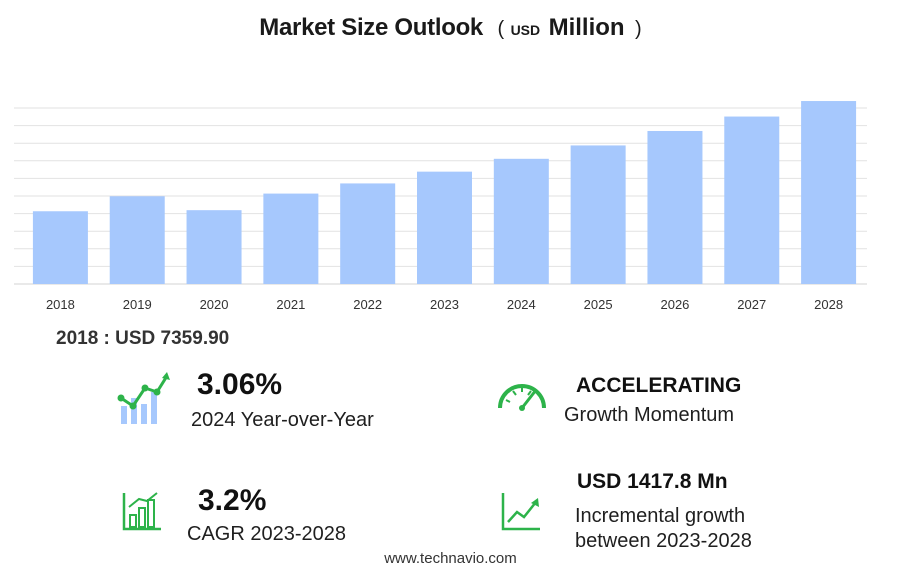  Describe the element at coordinates (368, 233) in the screenshot. I see `bar-2022` at that location.